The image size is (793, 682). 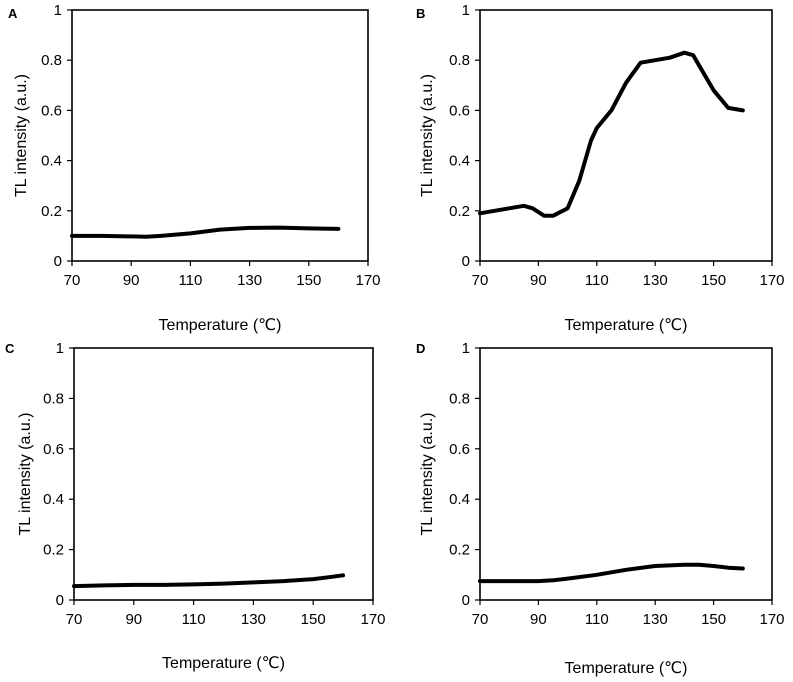 I want to click on panel-letter: A, so click(x=13, y=13).